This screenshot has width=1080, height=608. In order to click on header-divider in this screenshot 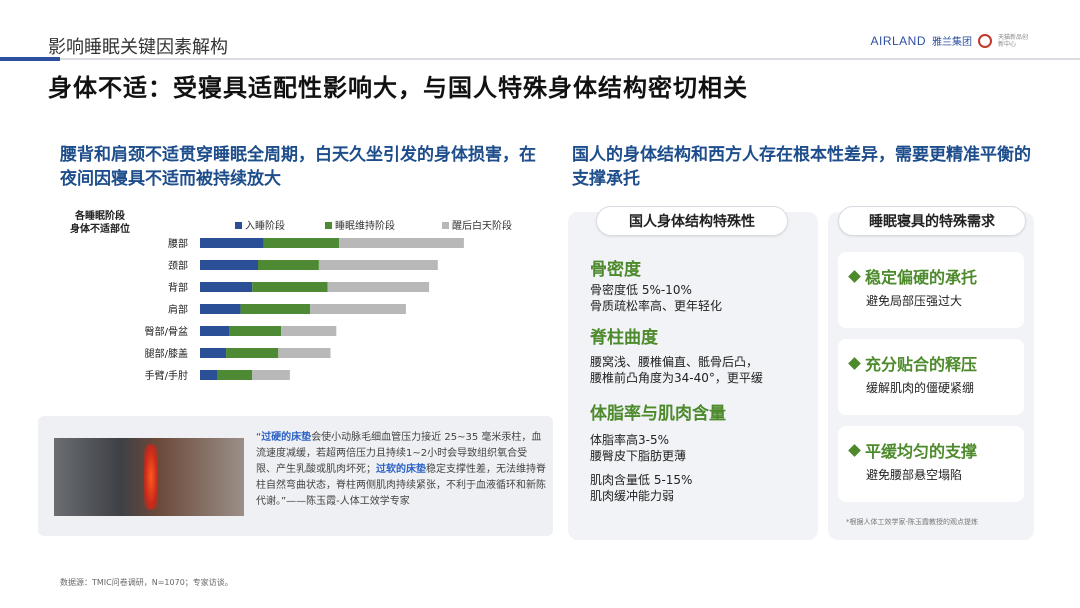, I will do `click(540, 59)`.